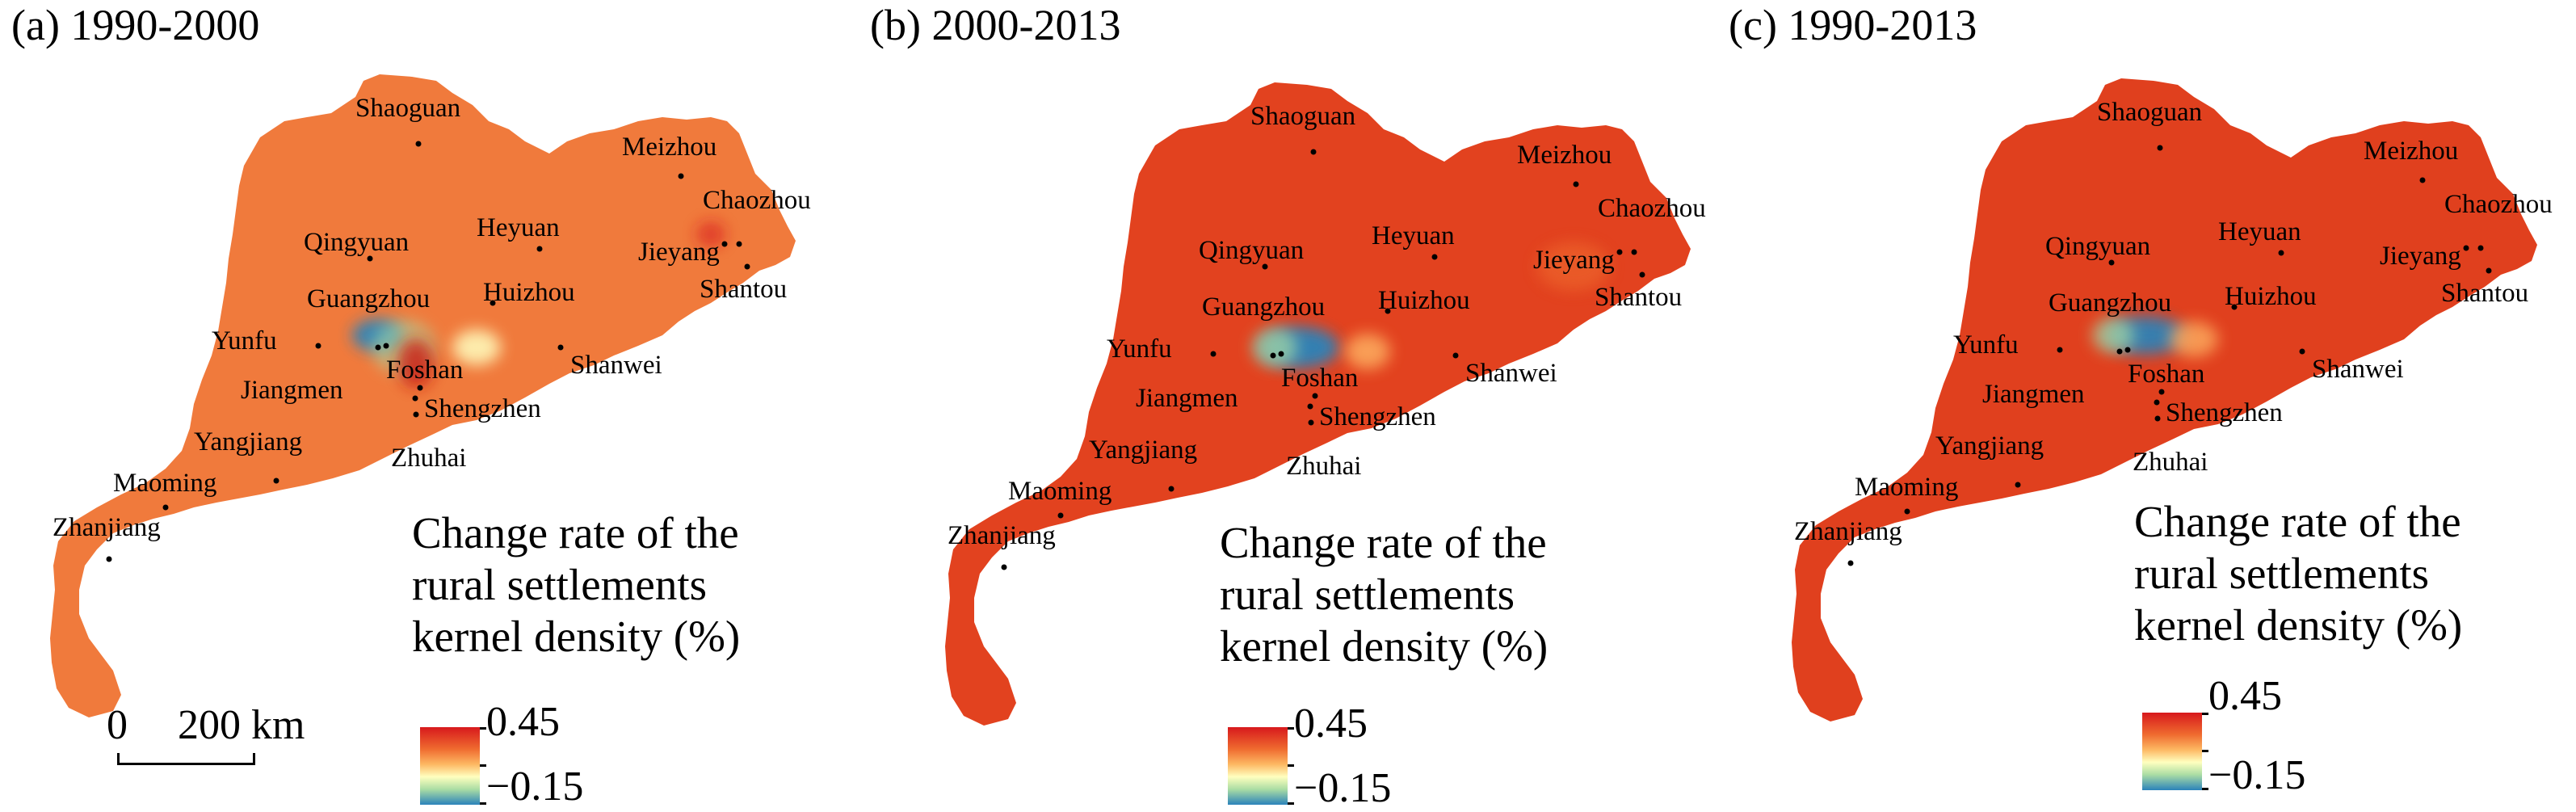 This screenshot has height=812, width=2576. Describe the element at coordinates (1853, 25) in the screenshot. I see `panel-title-c: (c) 1990-2013` at that location.